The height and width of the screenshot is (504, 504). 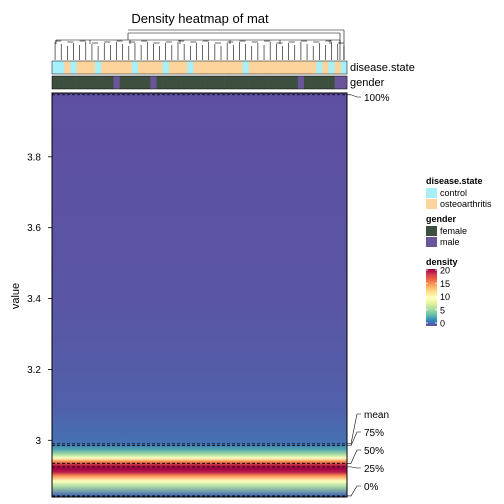 What do you see at coordinates (367, 83) in the screenshot?
I see `annotation-label-gender: gender` at bounding box center [367, 83].